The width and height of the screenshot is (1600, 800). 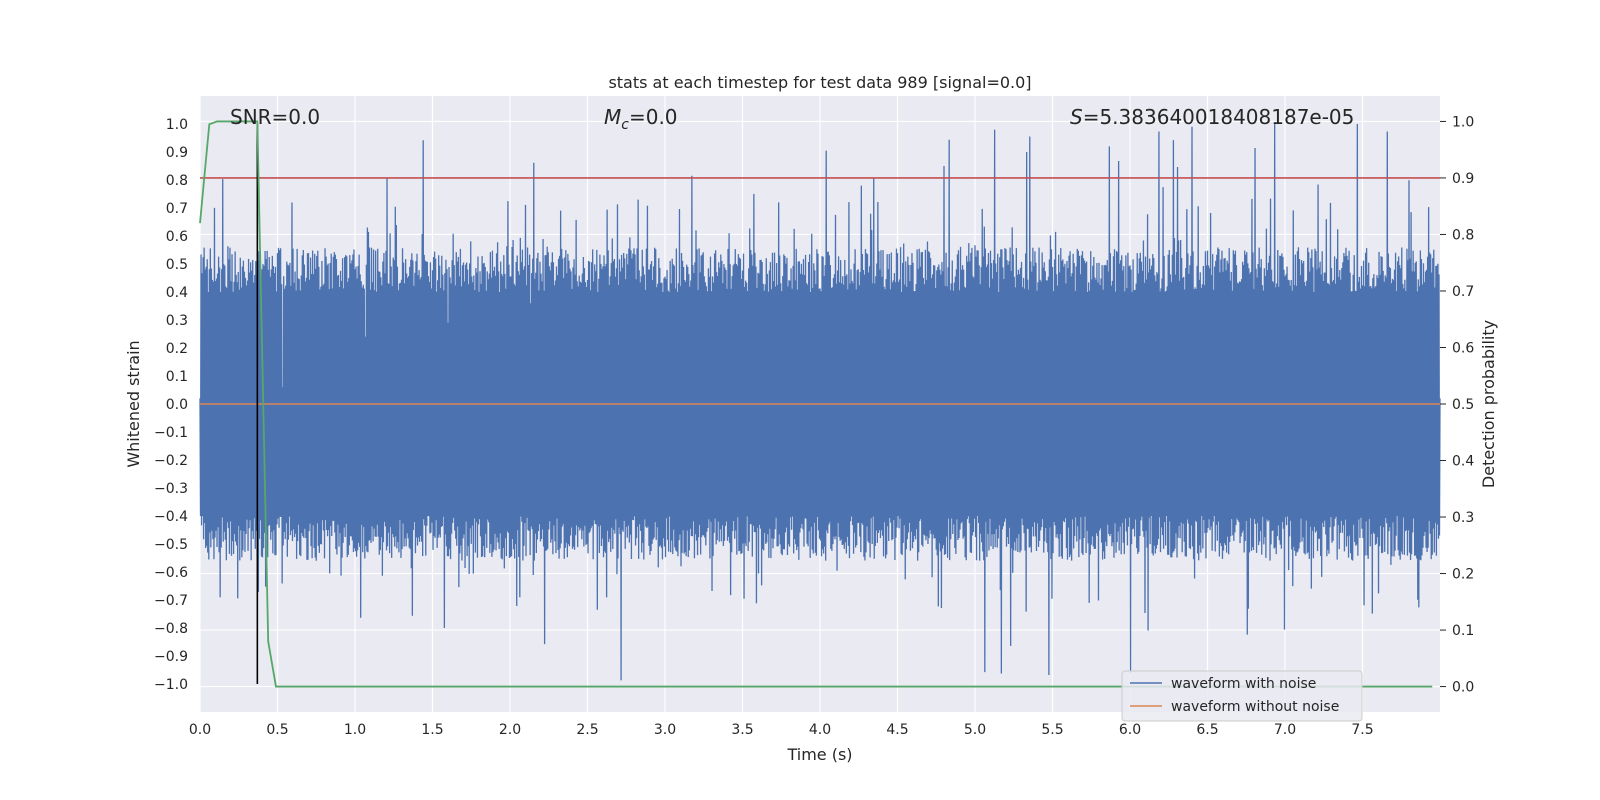 What do you see at coordinates (177, 209) in the screenshot?
I see `y-tick-label: 0.7` at bounding box center [177, 209].